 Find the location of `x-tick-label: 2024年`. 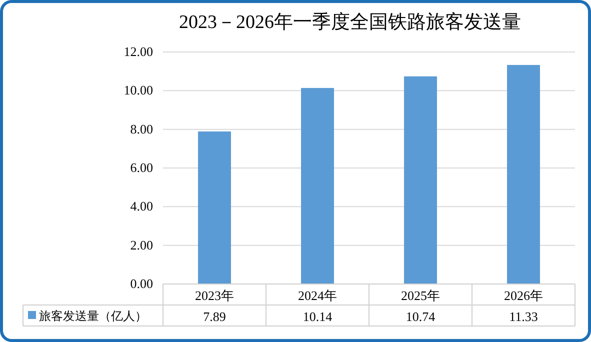

x-tick-label: 2024年 is located at coordinates (317, 295).